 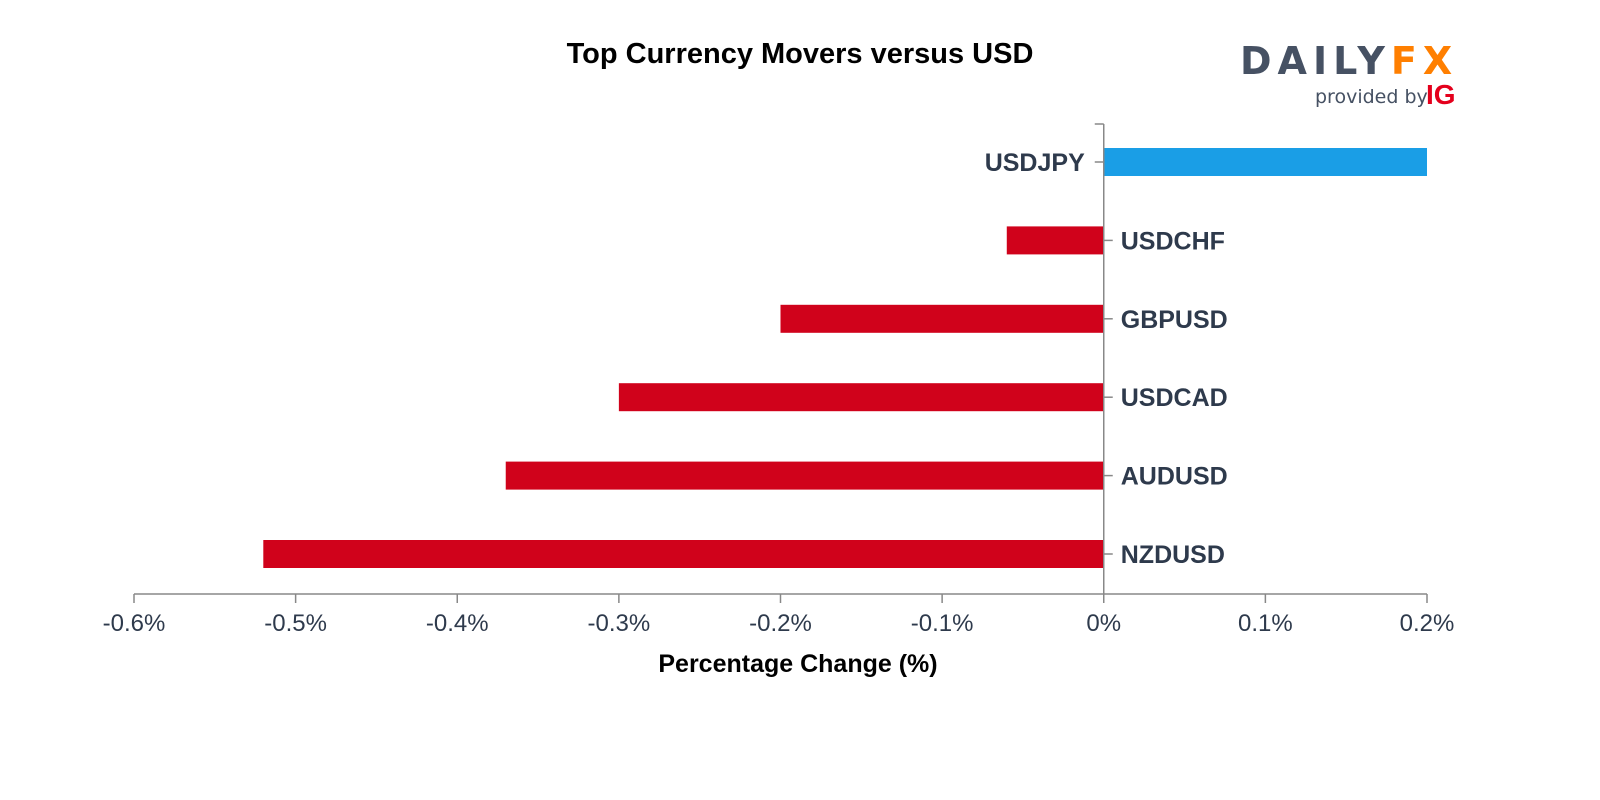 I want to click on x-axis: -0.6% -0.5% -0.4% -0.3% -0.2% -0.1% 0% 0.1% 0.2%, so click(x=779, y=615).